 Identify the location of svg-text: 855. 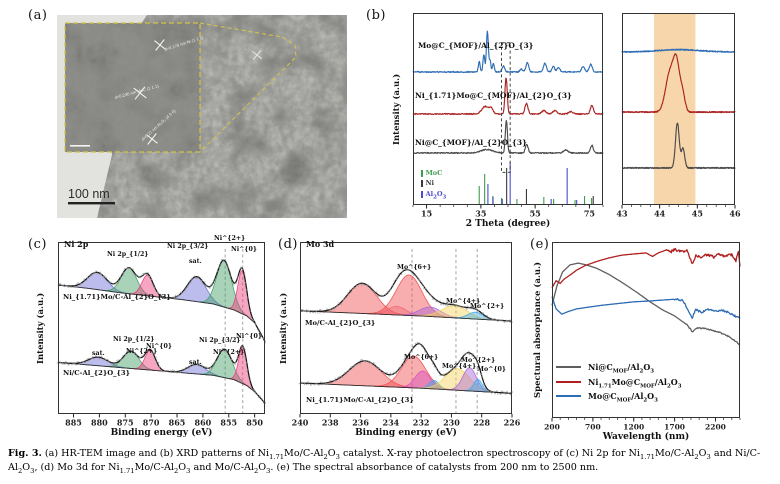
(228, 423).